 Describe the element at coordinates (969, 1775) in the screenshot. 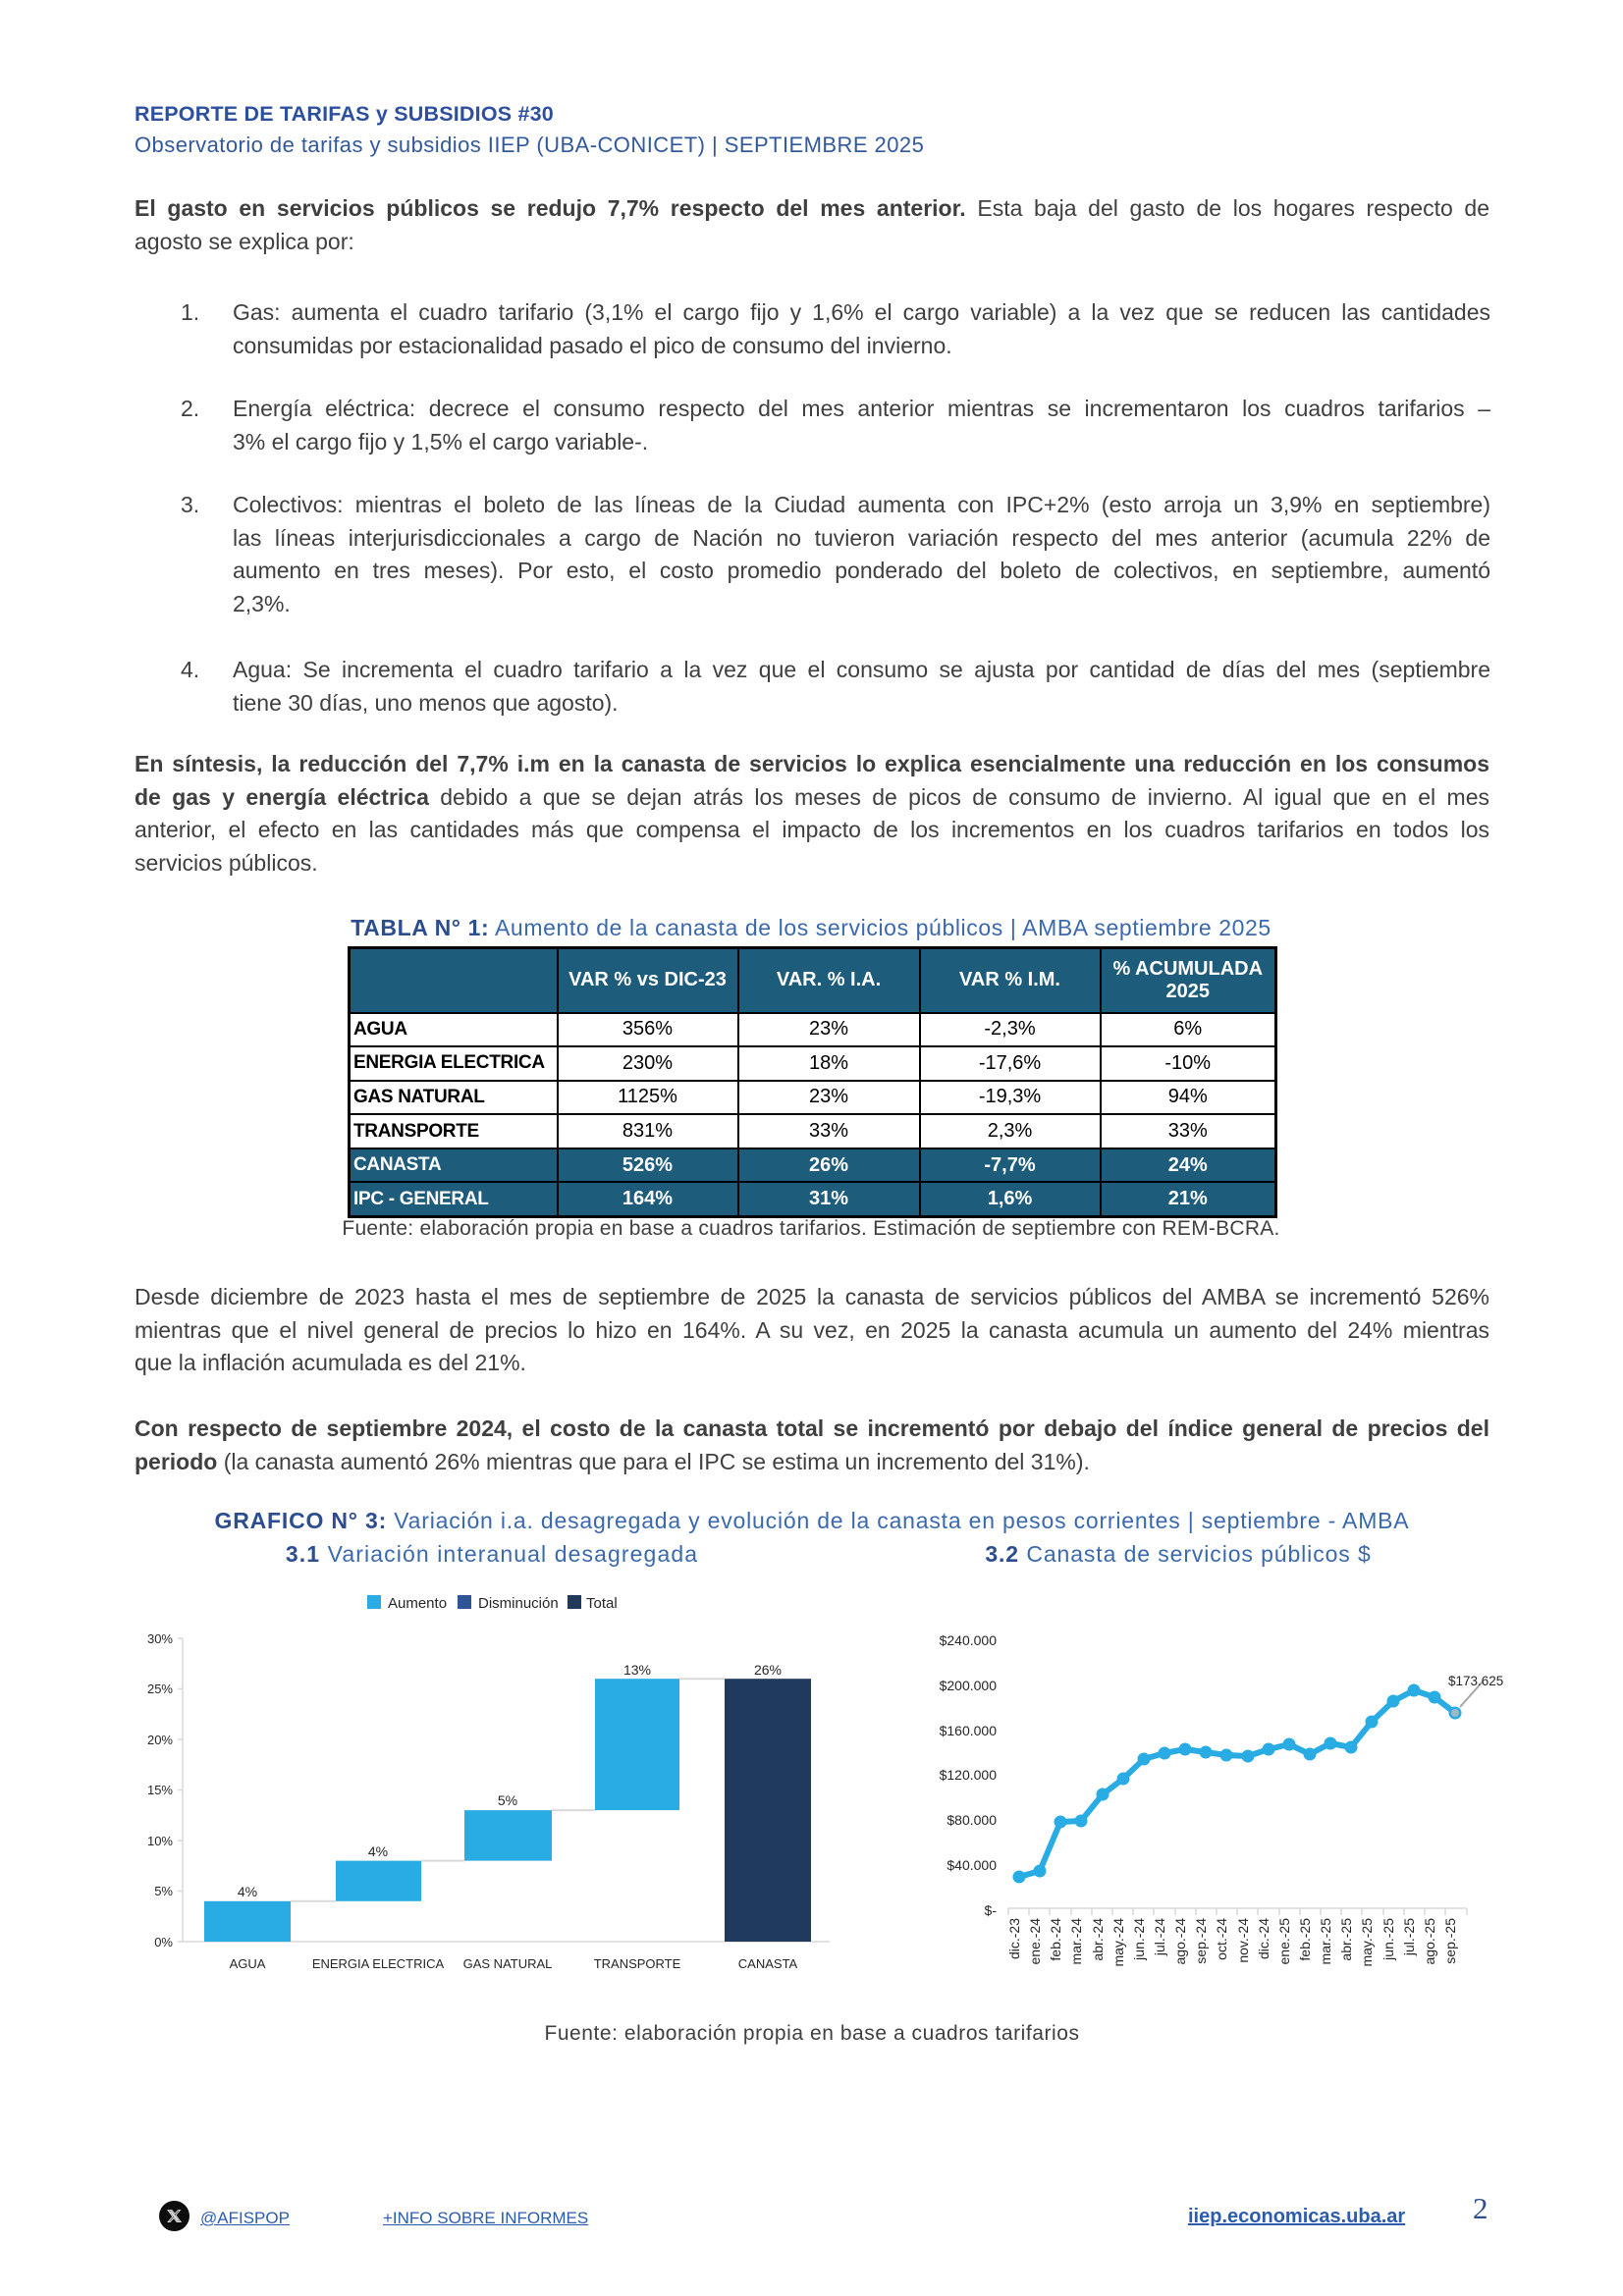

I see `svg-text: $120.000` at that location.